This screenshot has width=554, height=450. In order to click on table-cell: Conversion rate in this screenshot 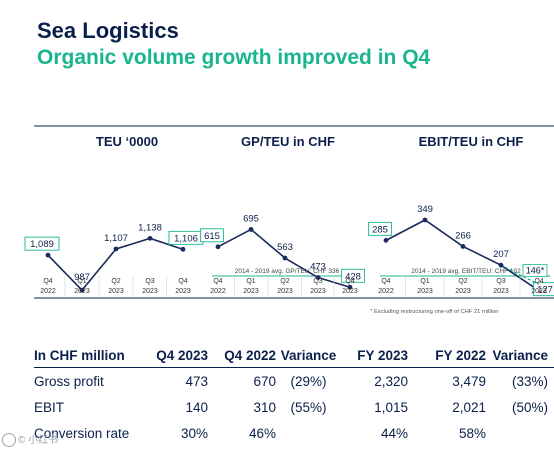, I will do `click(82, 433)`.